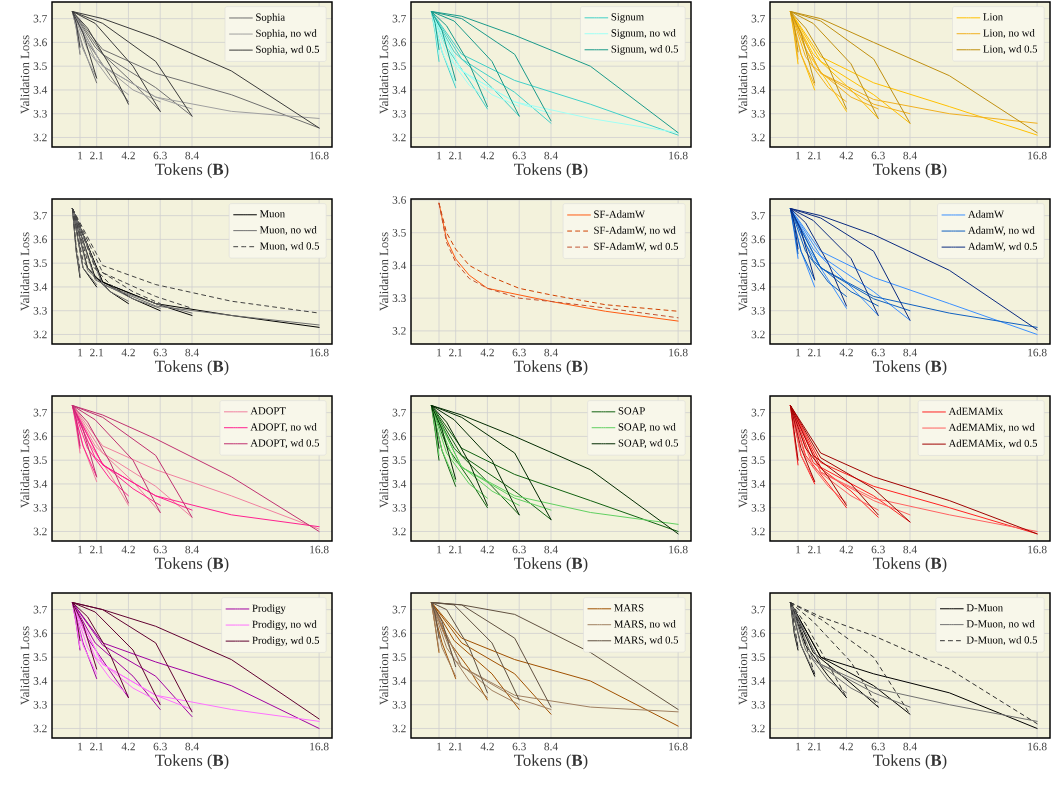 The image size is (1053, 799). Describe the element at coordinates (635, 231) in the screenshot. I see `legend-label: SF-AdamW, no wd` at that location.